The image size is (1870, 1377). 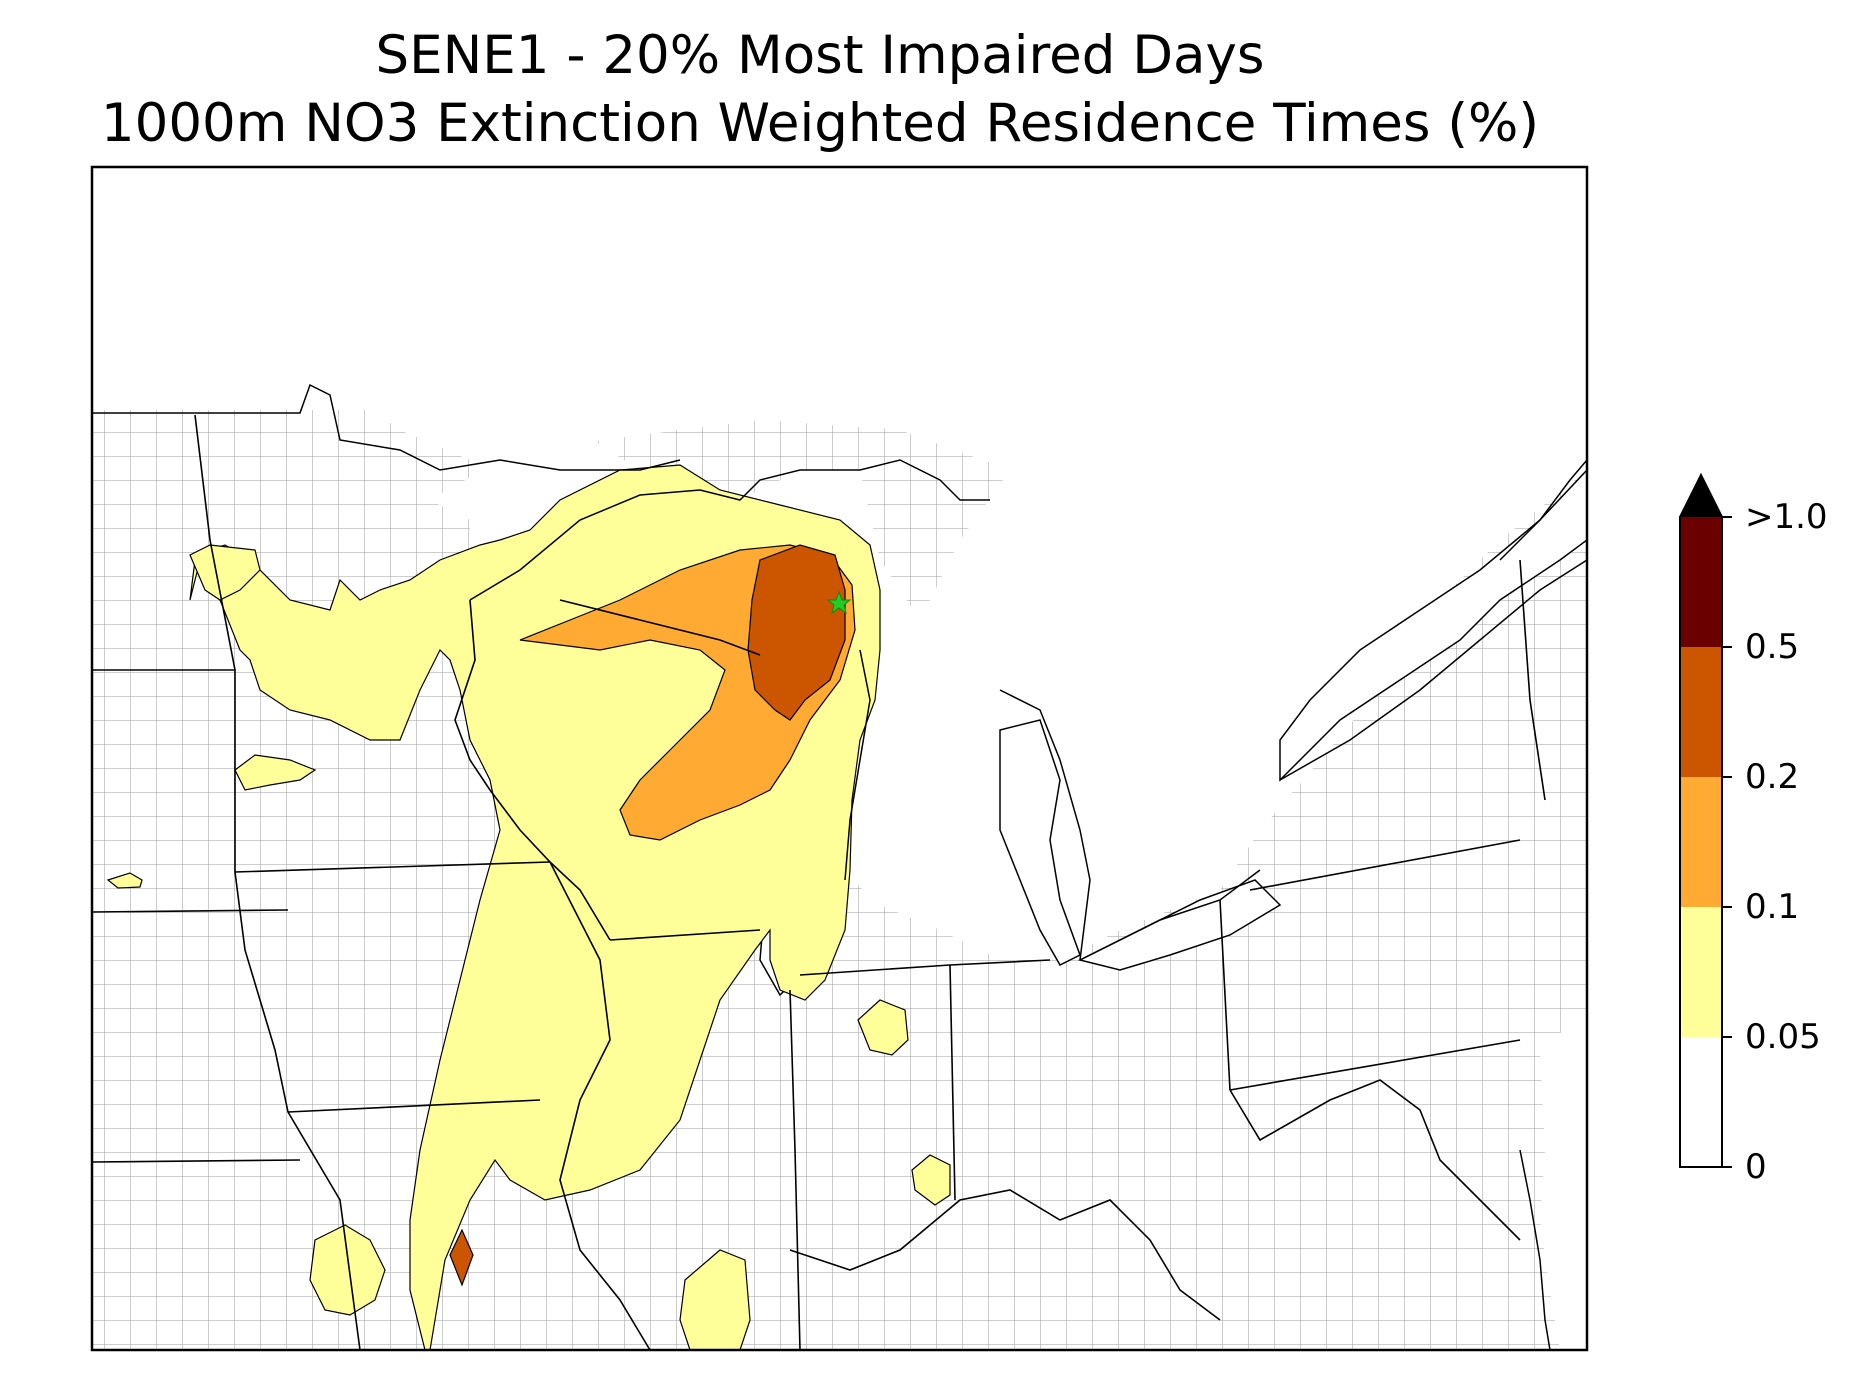 I want to click on boundary-ny-vt, so click(x=1532, y=680).